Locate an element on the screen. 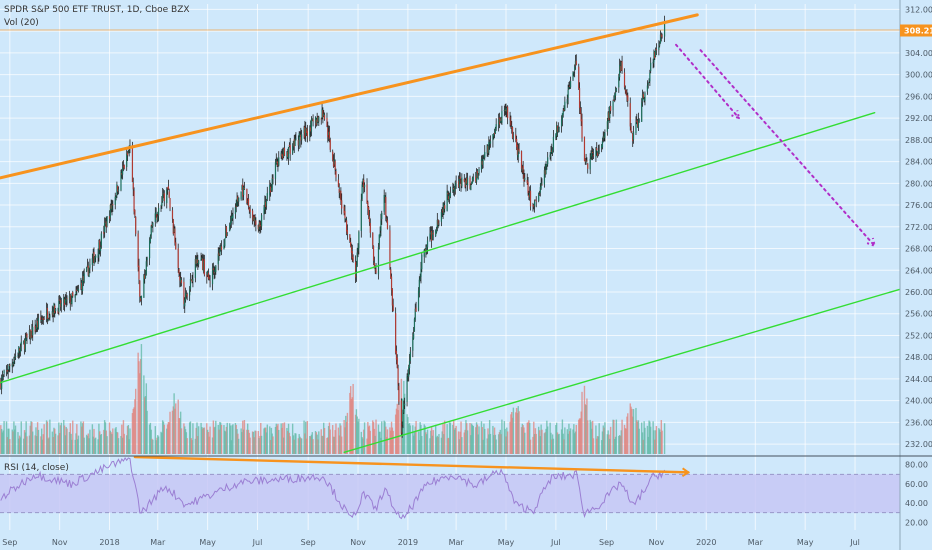 The image size is (932, 550). projection-short-arrow is located at coordinates (707, 81).